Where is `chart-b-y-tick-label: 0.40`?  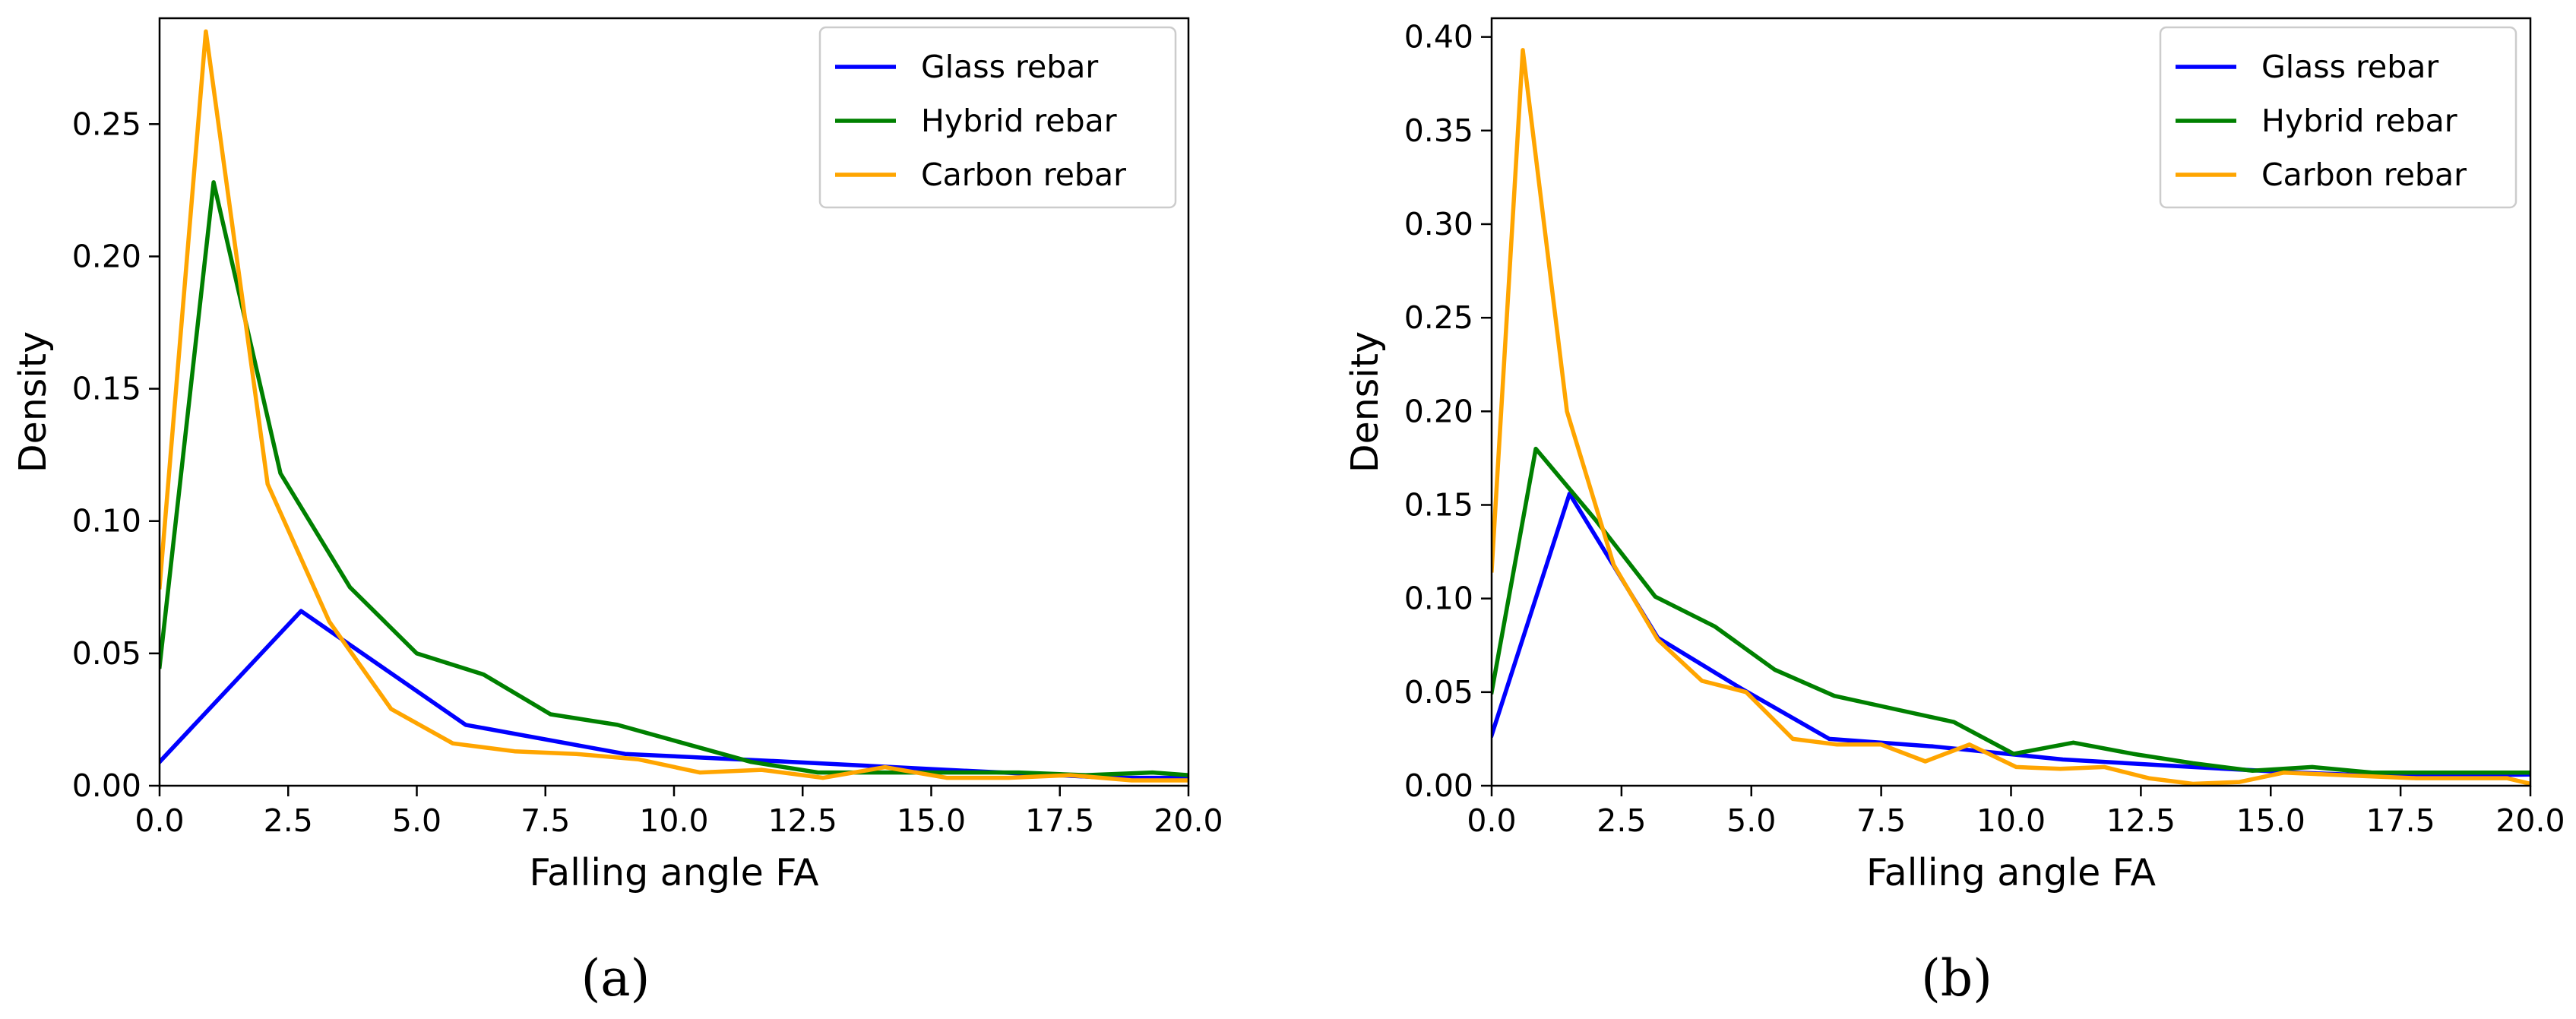
chart-b-y-tick-label: 0.40 is located at coordinates (1439, 37).